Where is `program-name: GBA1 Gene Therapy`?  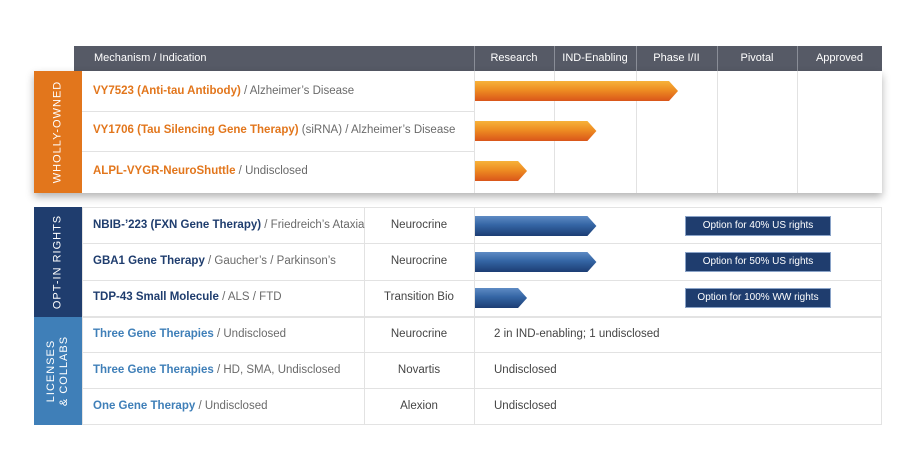 program-name: GBA1 Gene Therapy is located at coordinates (149, 261).